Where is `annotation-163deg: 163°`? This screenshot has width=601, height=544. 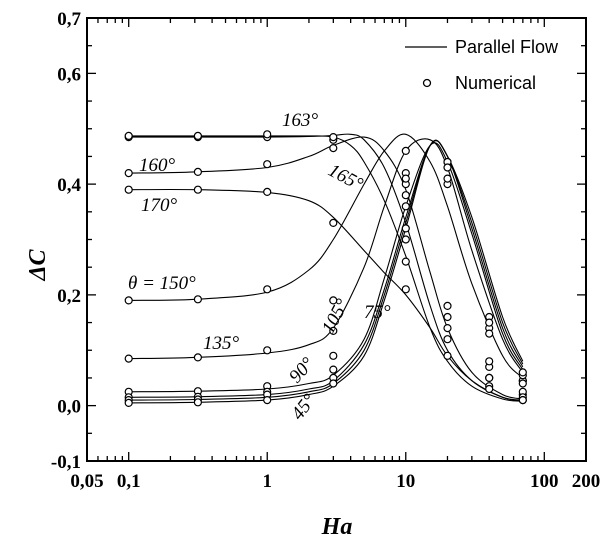 annotation-163deg: 163° is located at coordinates (300, 120).